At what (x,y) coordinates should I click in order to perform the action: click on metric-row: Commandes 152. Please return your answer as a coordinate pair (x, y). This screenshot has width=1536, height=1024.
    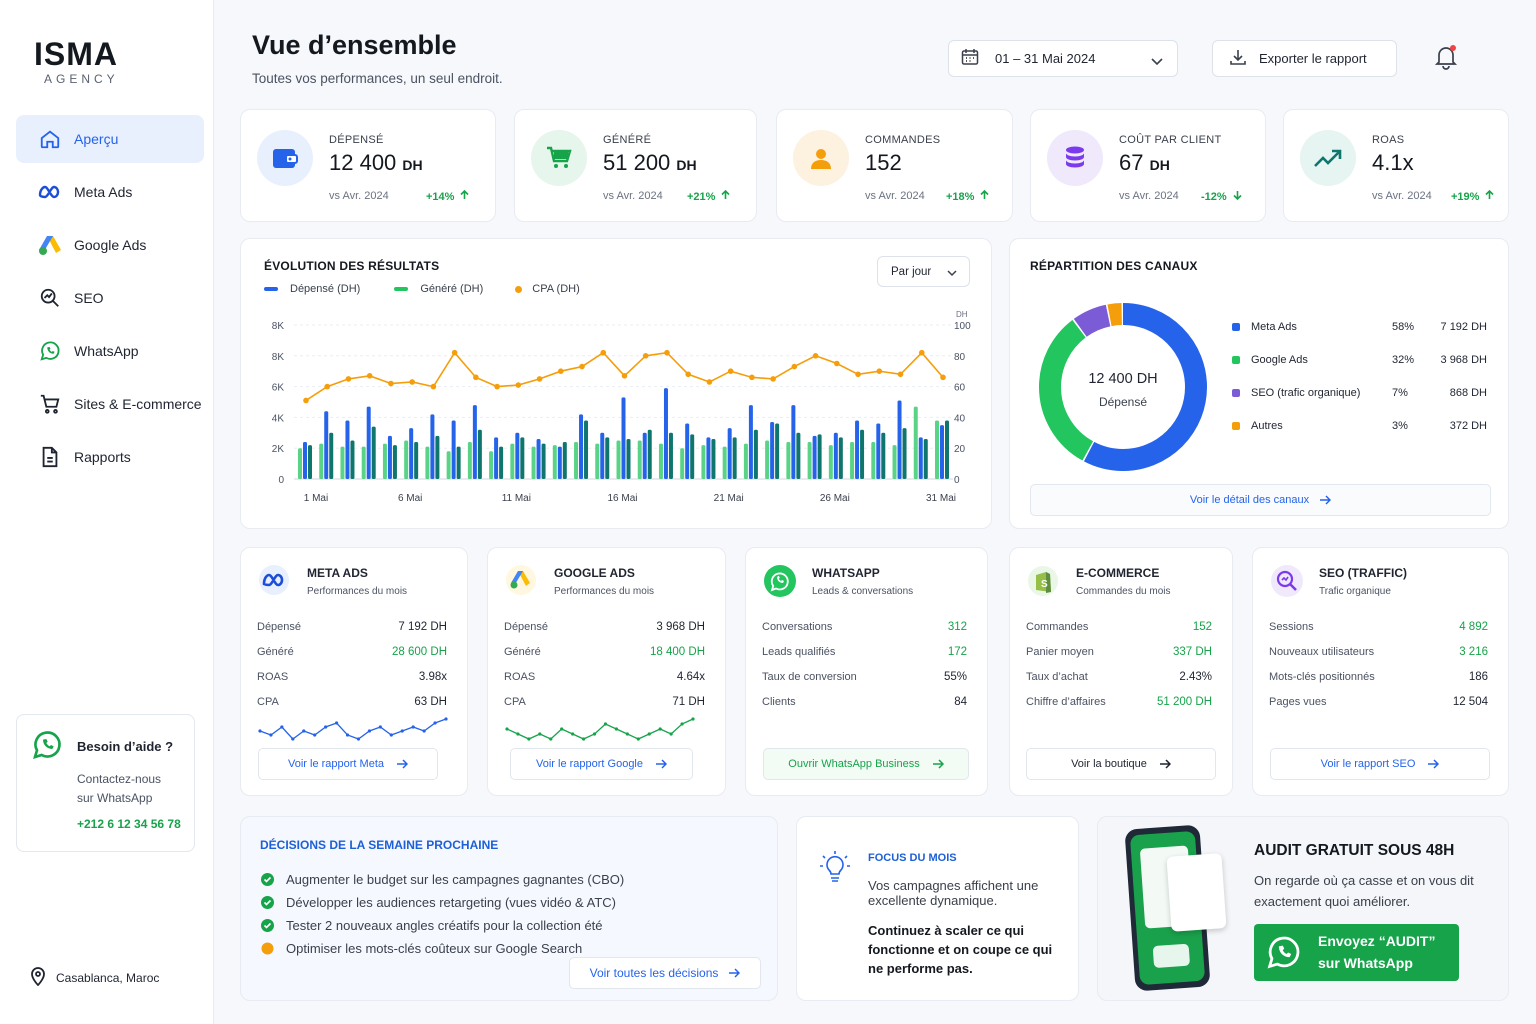
    Looking at the image, I should click on (1119, 633).